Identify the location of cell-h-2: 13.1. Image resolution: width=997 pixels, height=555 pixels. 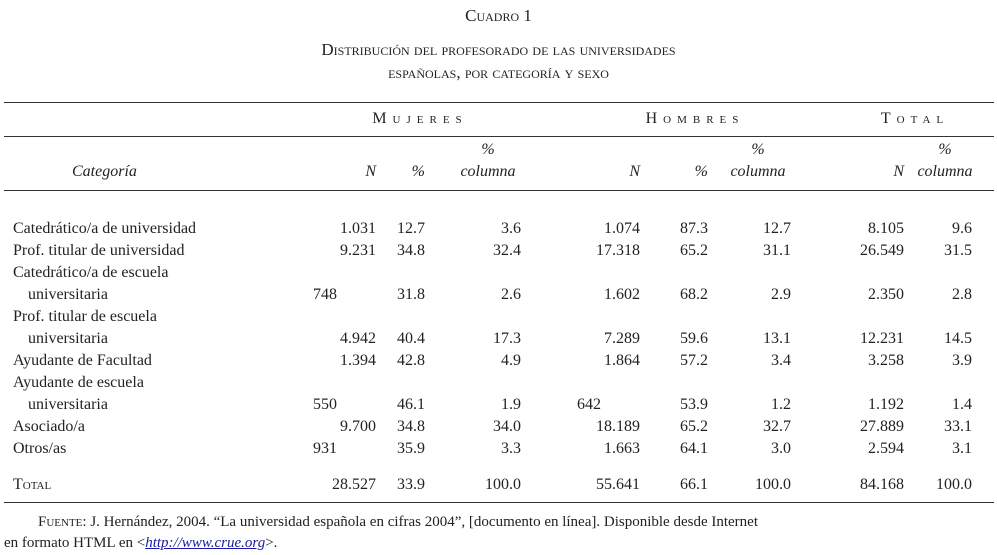
(777, 338).